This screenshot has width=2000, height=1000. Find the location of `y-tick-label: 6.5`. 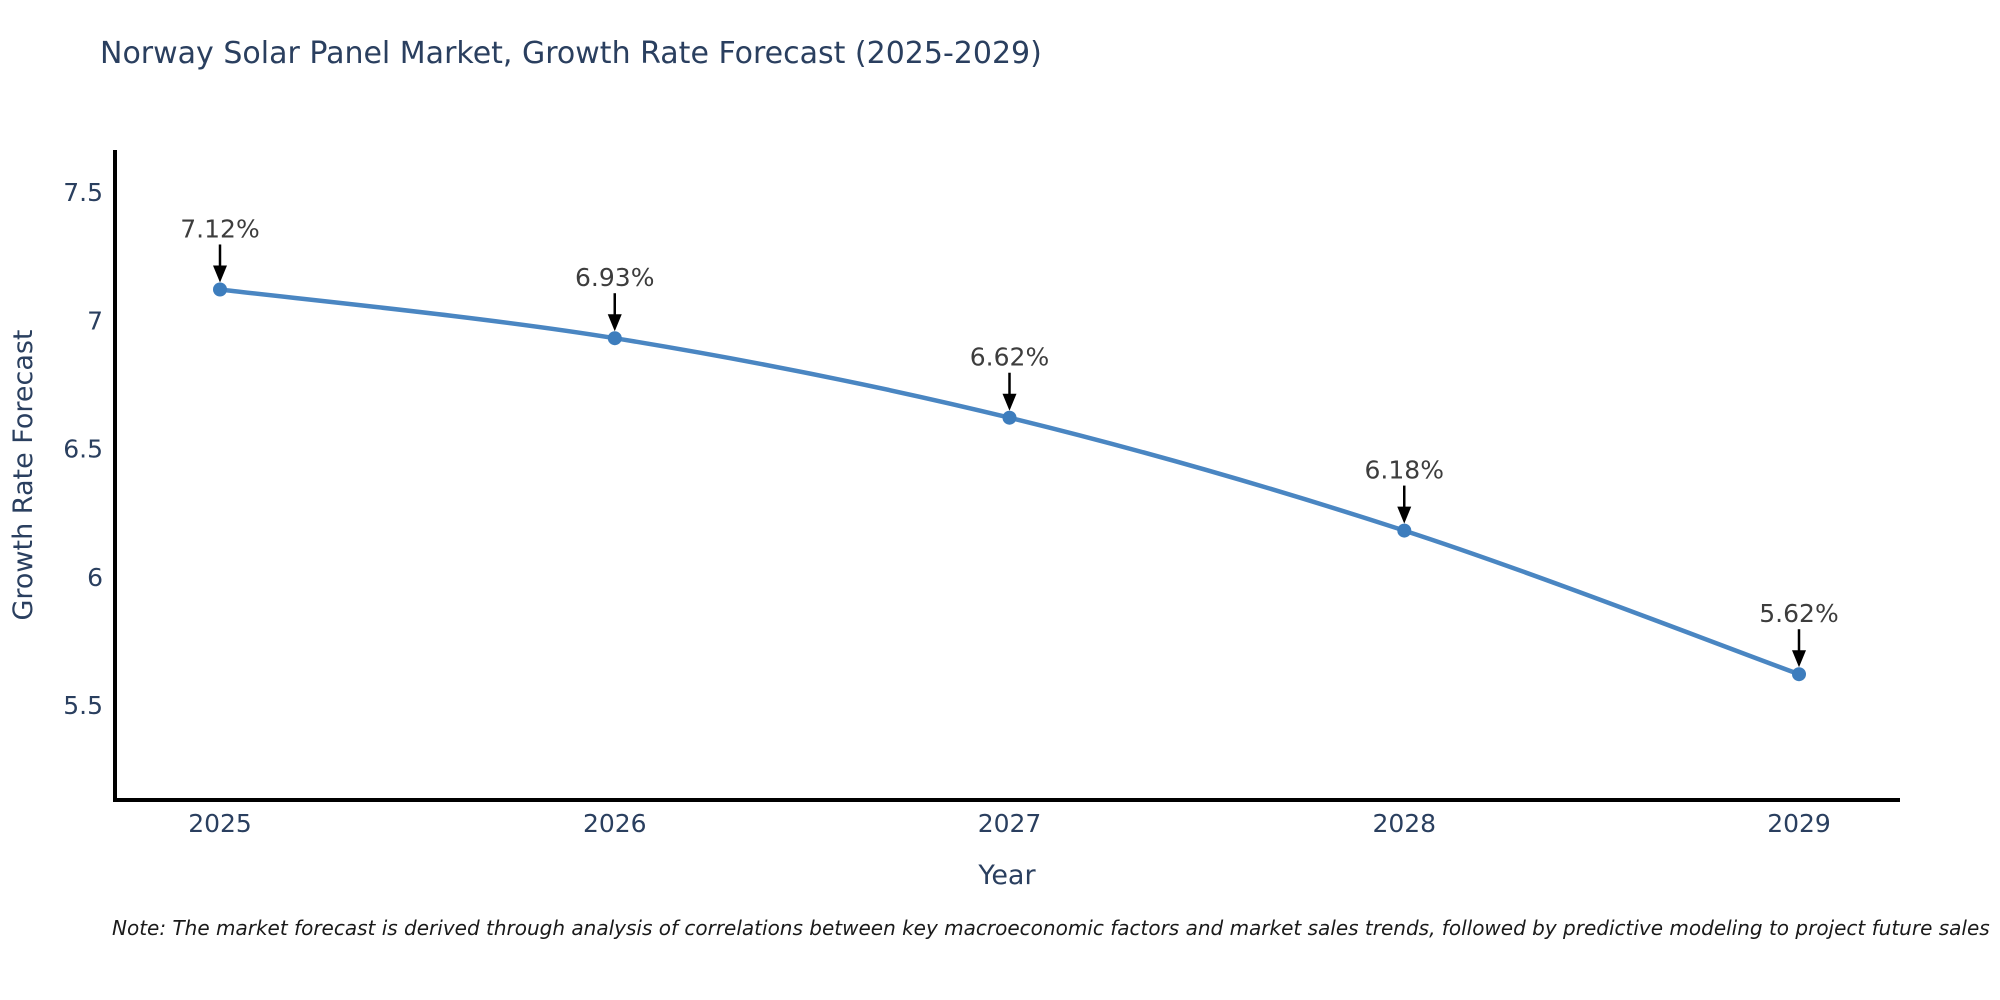

y-tick-label: 6.5 is located at coordinates (83, 449).